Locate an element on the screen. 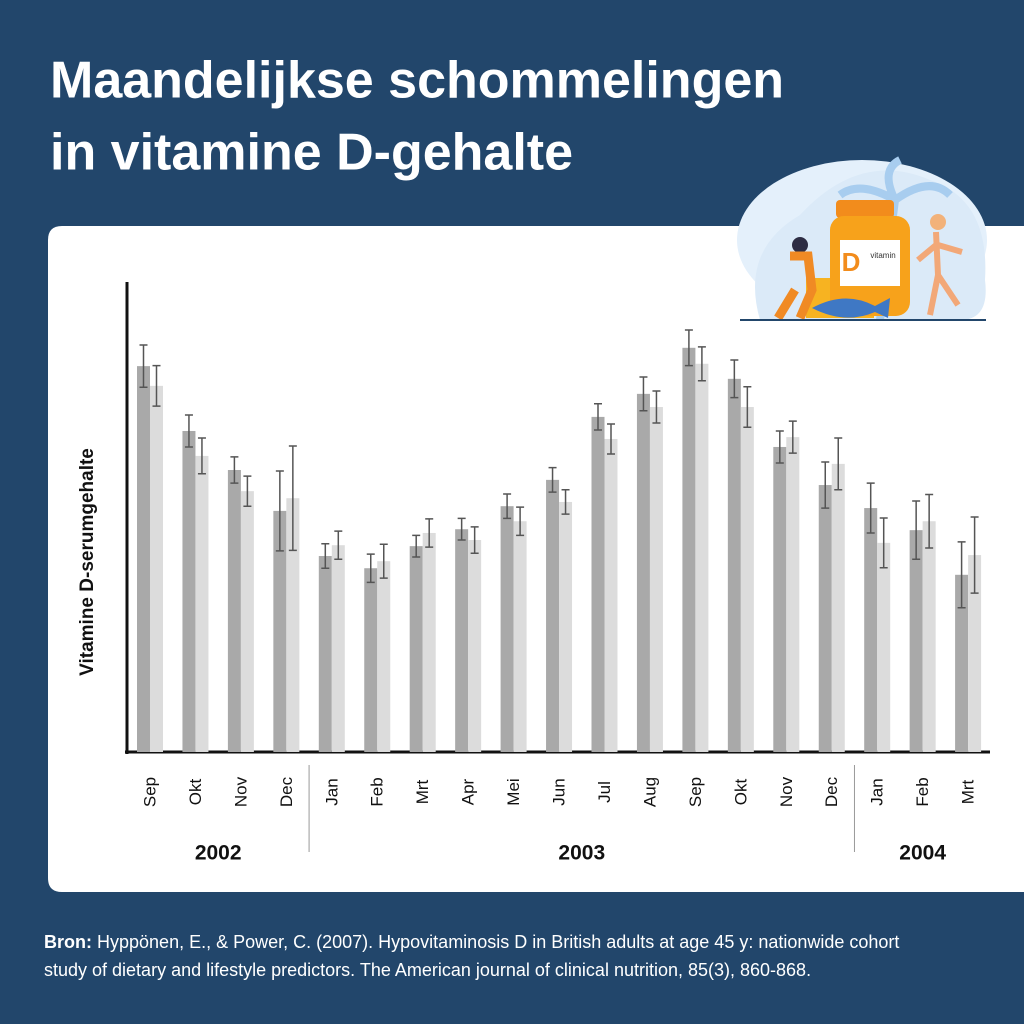 This screenshot has height=1024, width=1024. label is located at coordinates (870, 263).